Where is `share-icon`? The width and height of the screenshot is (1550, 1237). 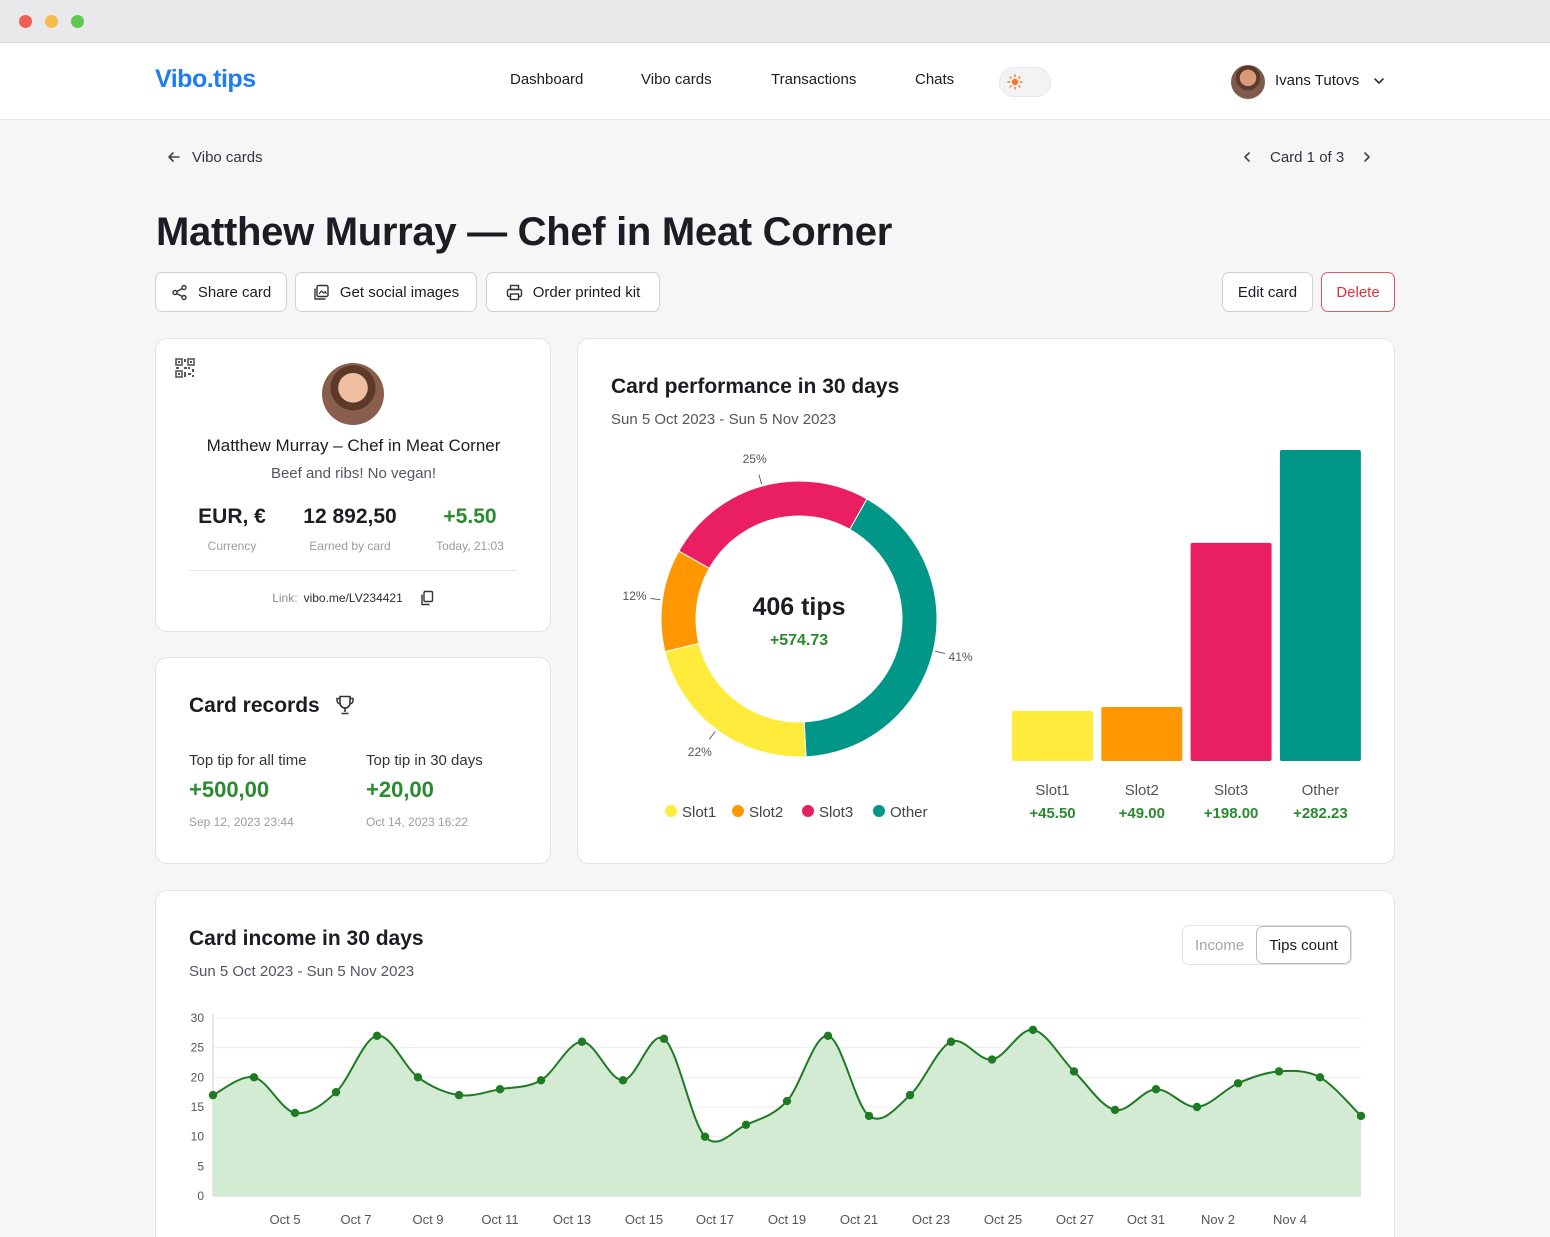
share-icon is located at coordinates (179, 292).